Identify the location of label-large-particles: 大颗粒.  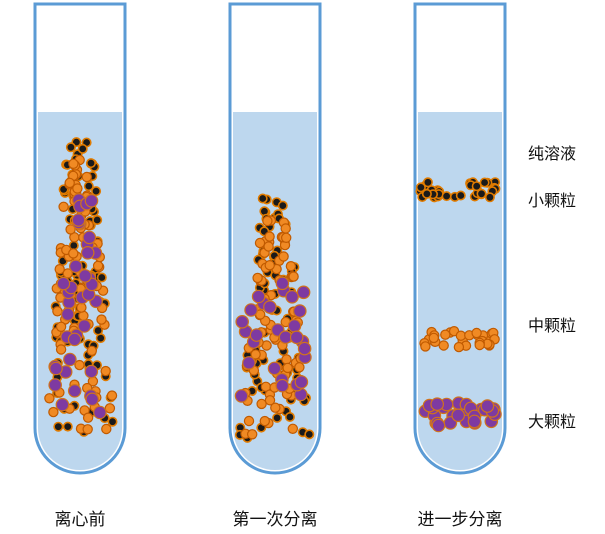
(552, 421).